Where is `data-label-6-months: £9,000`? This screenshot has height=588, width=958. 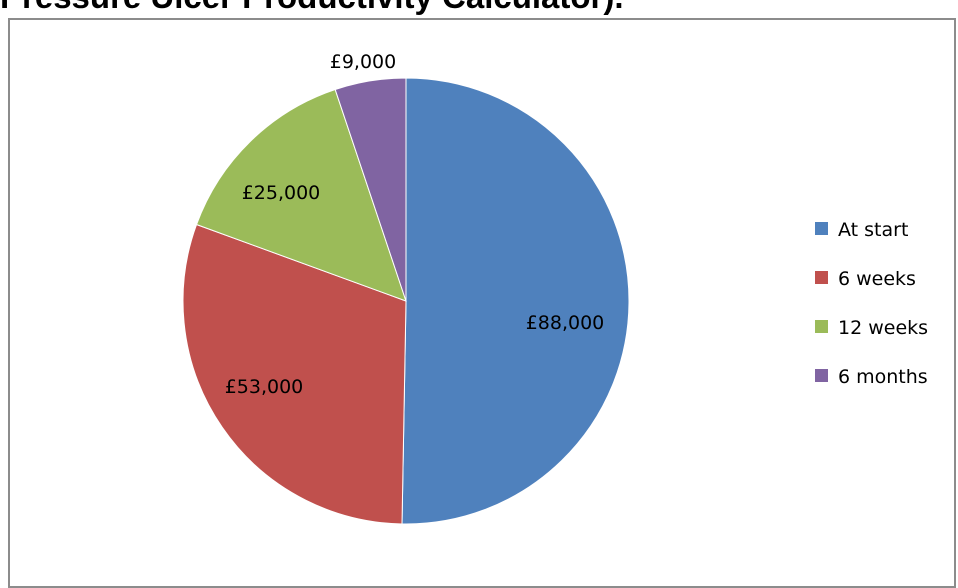
data-label-6-months: £9,000 is located at coordinates (363, 62).